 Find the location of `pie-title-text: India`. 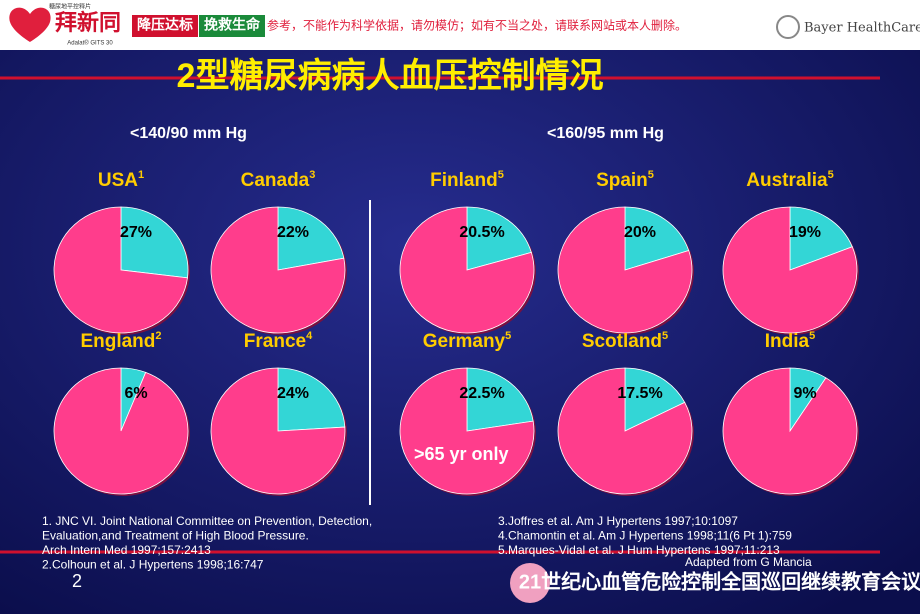

pie-title-text: India is located at coordinates (787, 341).